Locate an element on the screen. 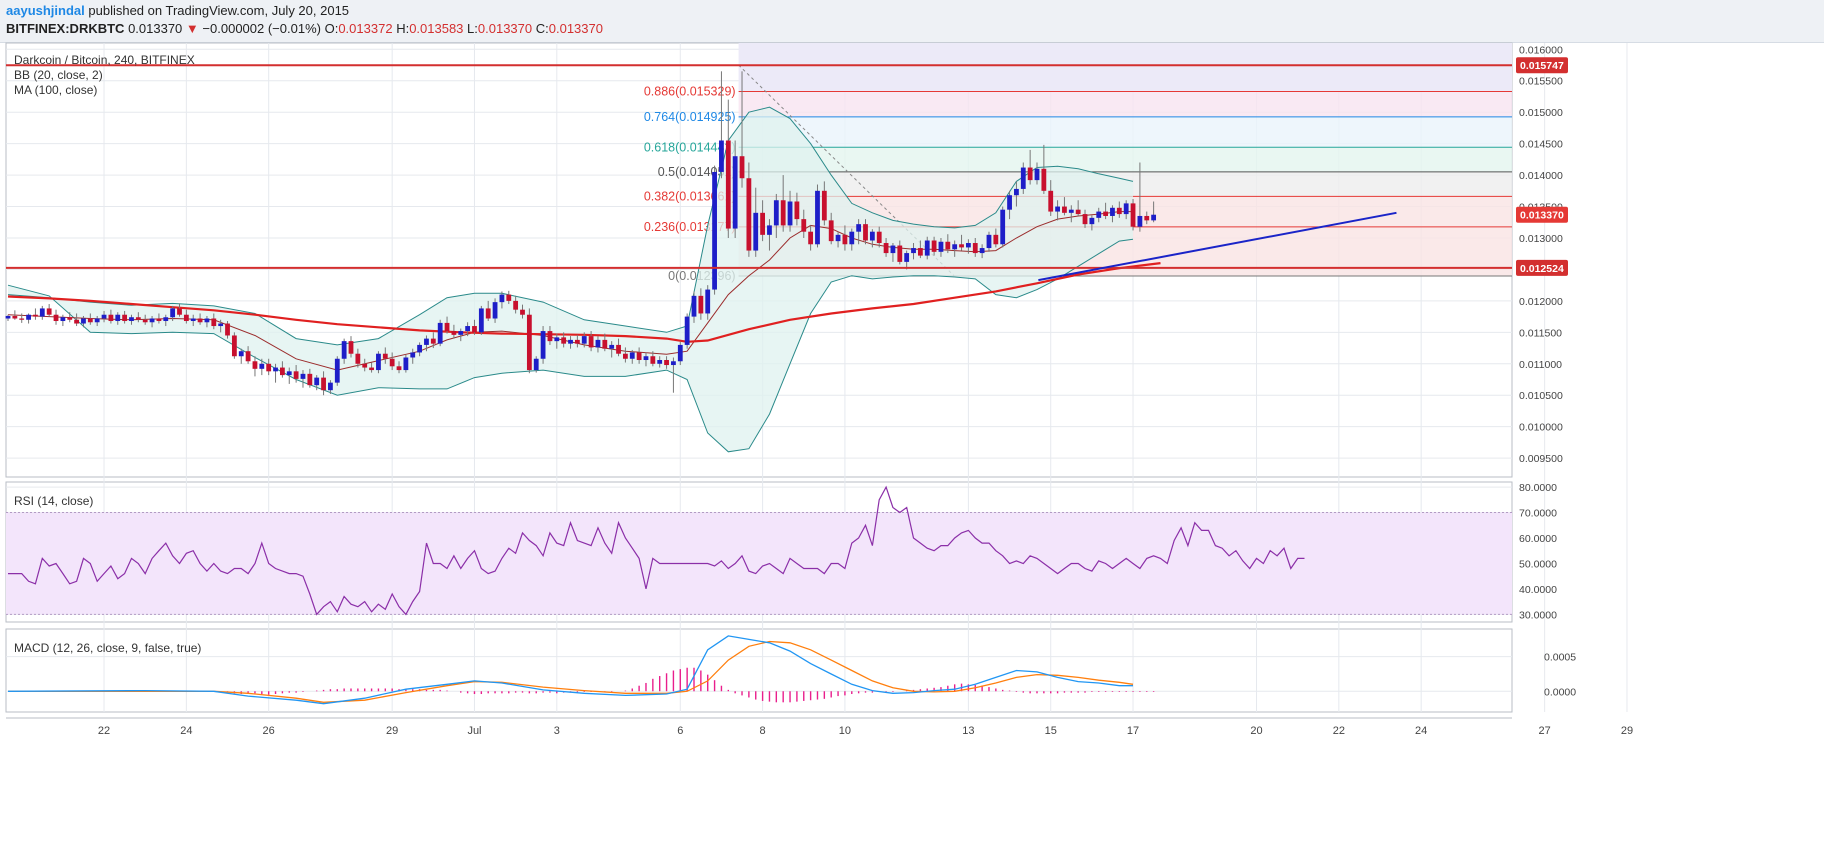  price-tick-label: 0.016000 is located at coordinates (1541, 50).